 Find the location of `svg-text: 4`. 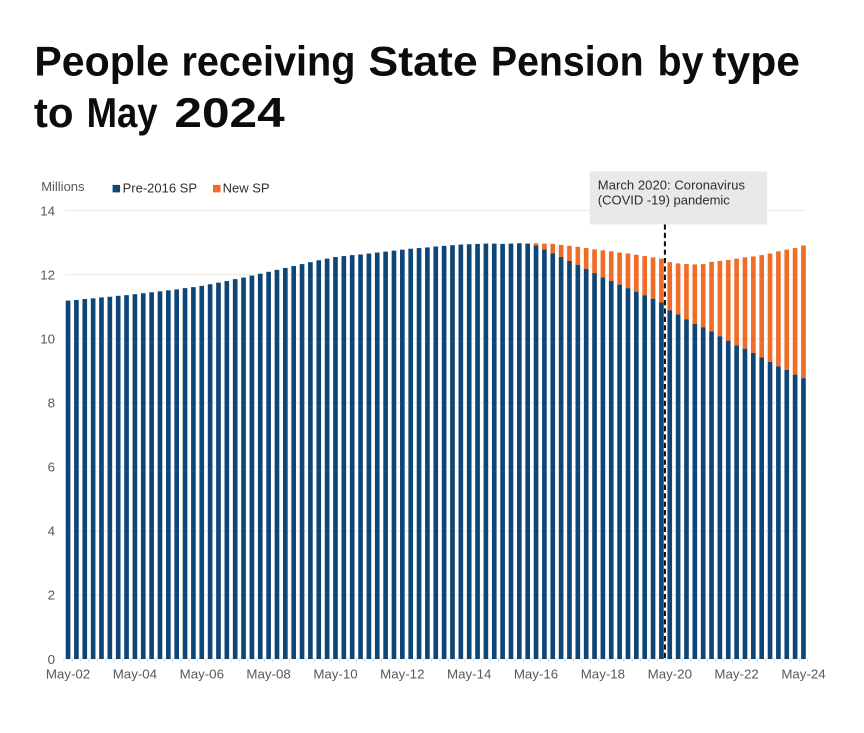

svg-text: 4 is located at coordinates (51, 531).